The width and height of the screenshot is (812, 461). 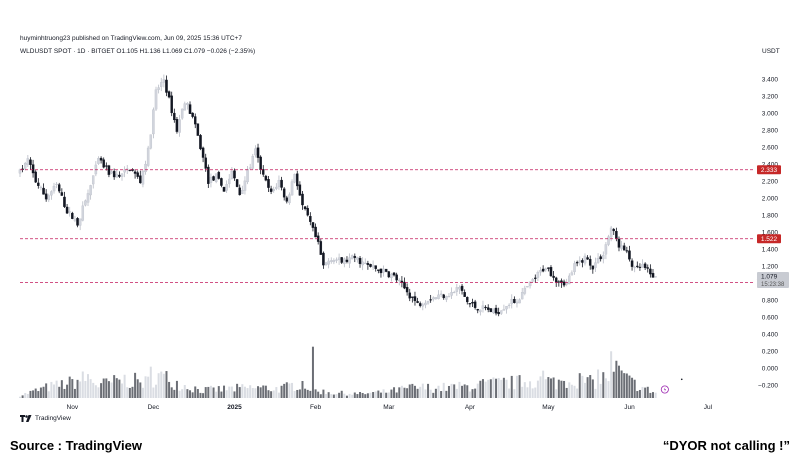 What do you see at coordinates (770, 198) in the screenshot?
I see `y-tick-label: 2.000` at bounding box center [770, 198].